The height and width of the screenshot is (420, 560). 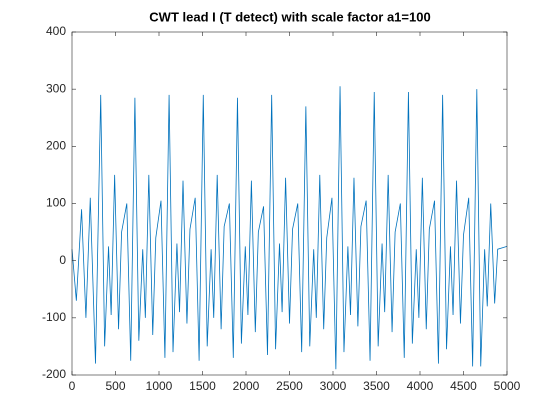 I want to click on x-tick-label: 500, so click(x=115, y=386).